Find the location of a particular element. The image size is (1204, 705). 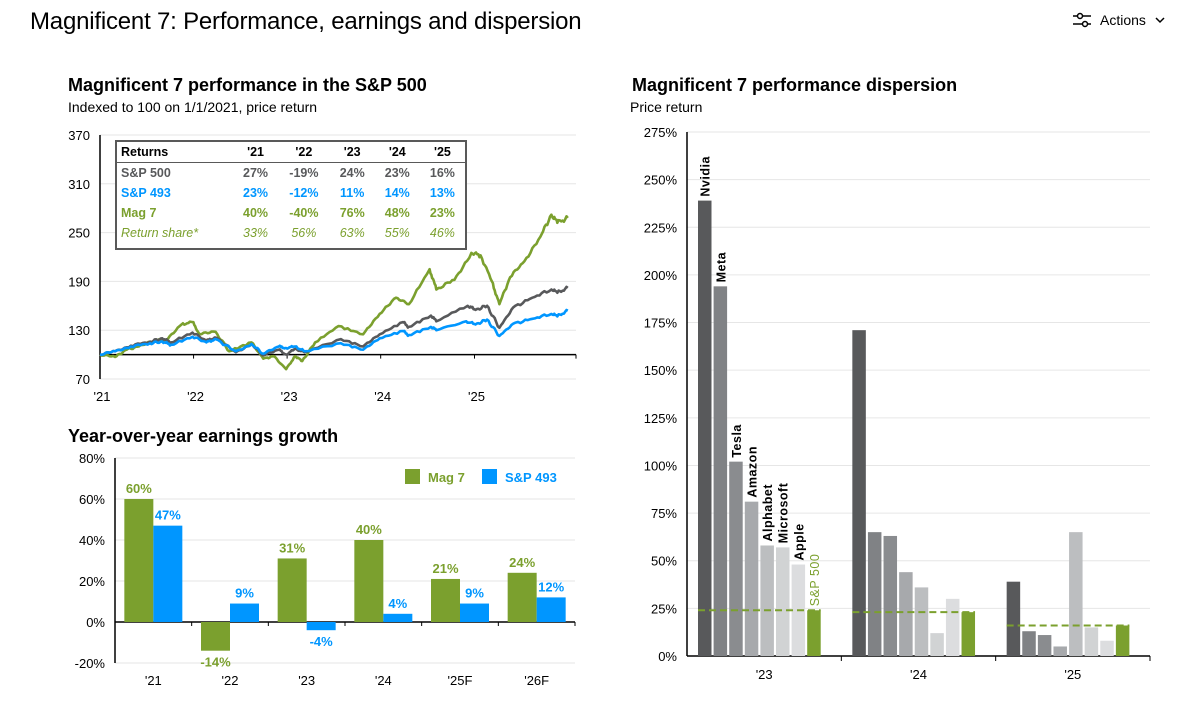

bar-label: Meta is located at coordinates (721, 266).